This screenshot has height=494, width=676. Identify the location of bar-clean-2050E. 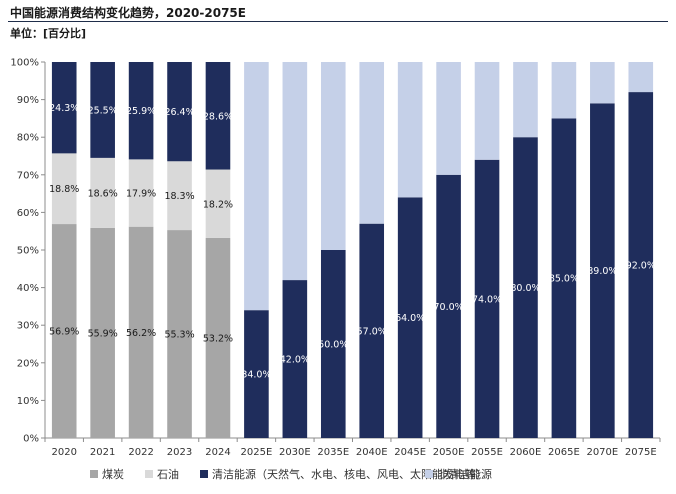
(448, 306).